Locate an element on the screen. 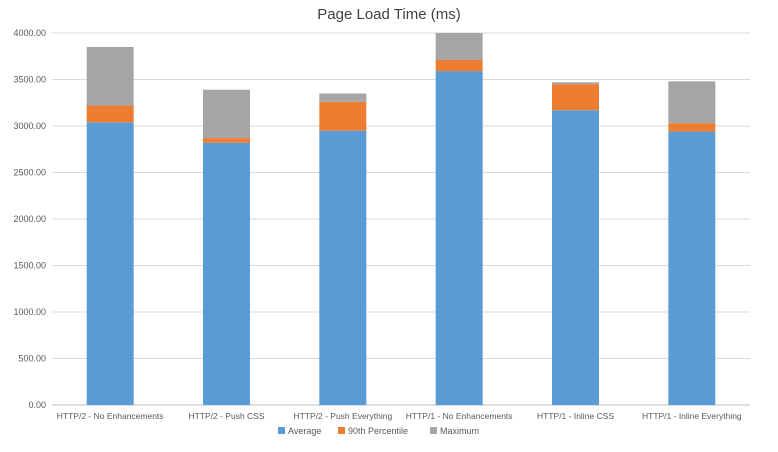 The image size is (778, 452). legend: Average 90th Percentile Maximum is located at coordinates (378, 431).